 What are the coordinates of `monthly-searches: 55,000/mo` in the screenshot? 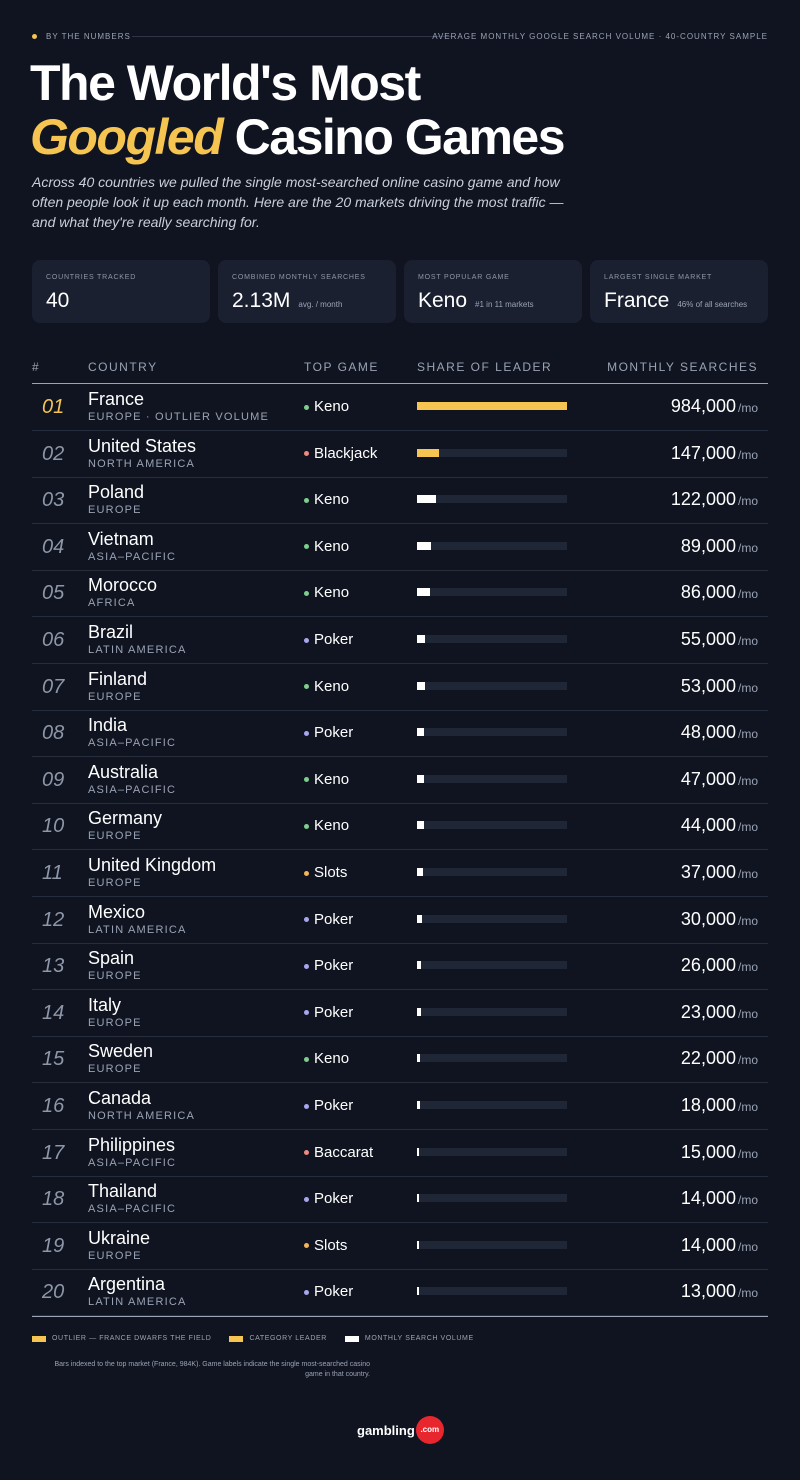 It's located at (719, 639).